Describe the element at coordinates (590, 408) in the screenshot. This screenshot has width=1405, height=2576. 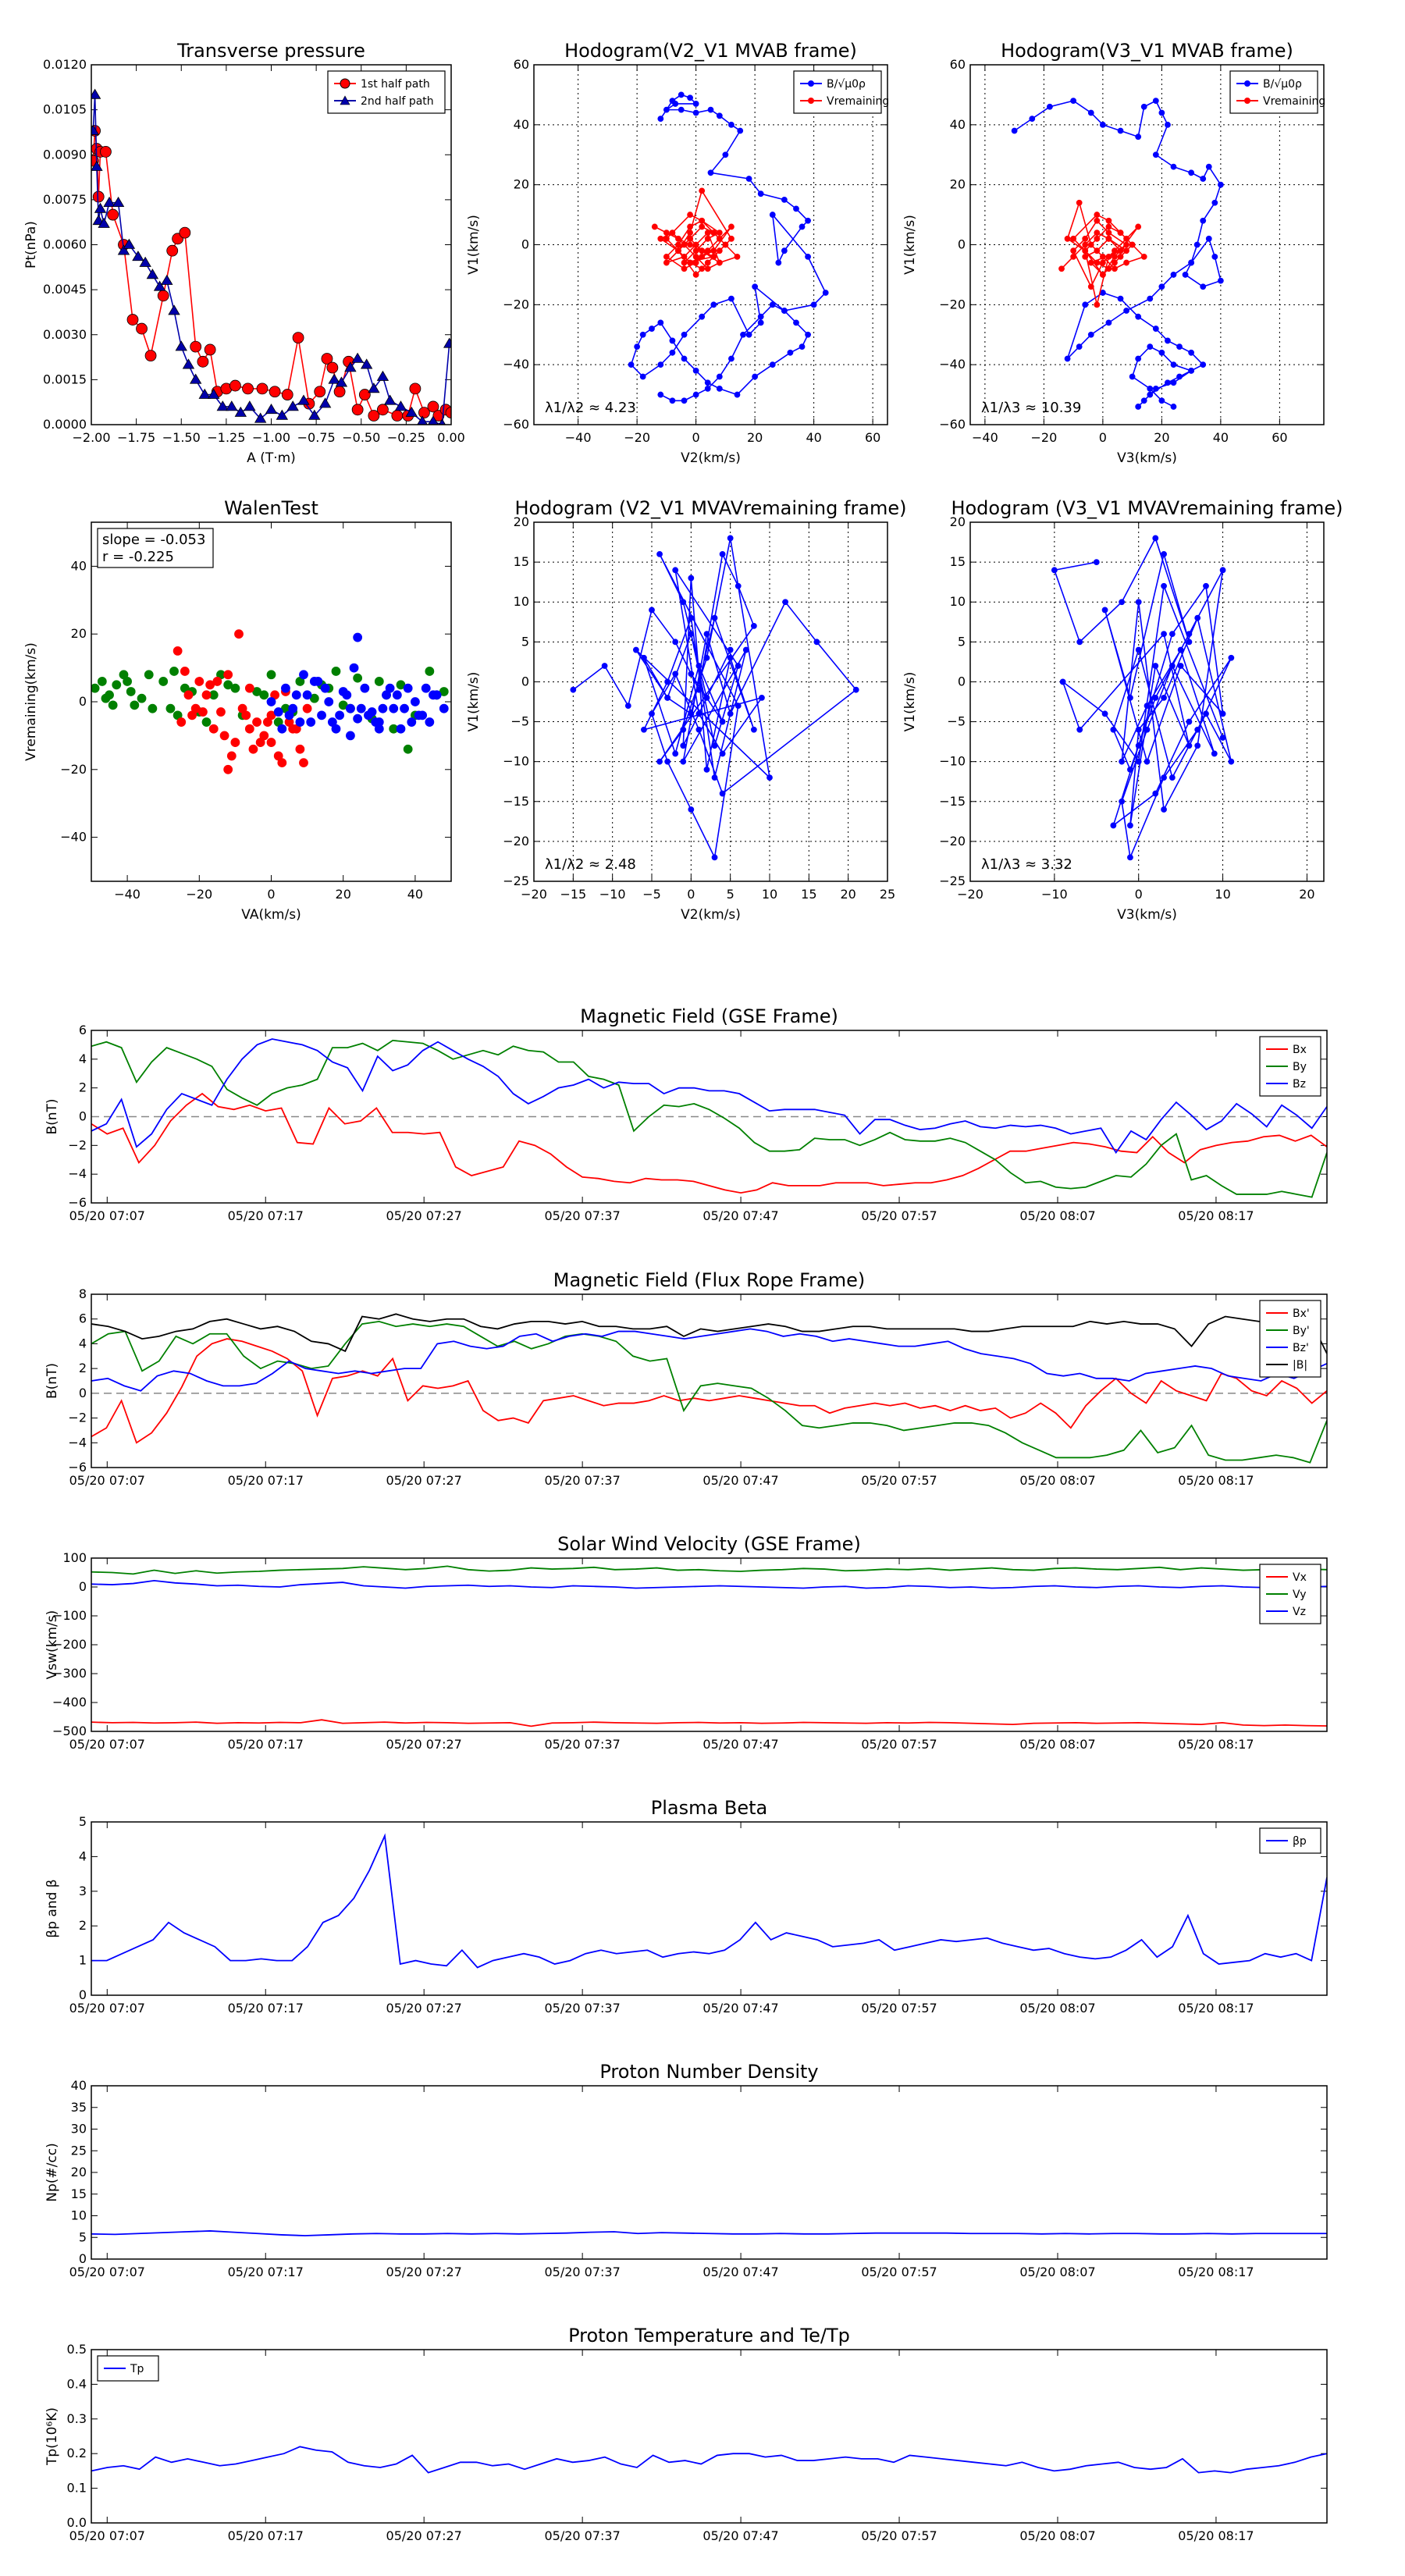
I see `h1-annotation: λ1/λ2 ≈ 4.23` at that location.